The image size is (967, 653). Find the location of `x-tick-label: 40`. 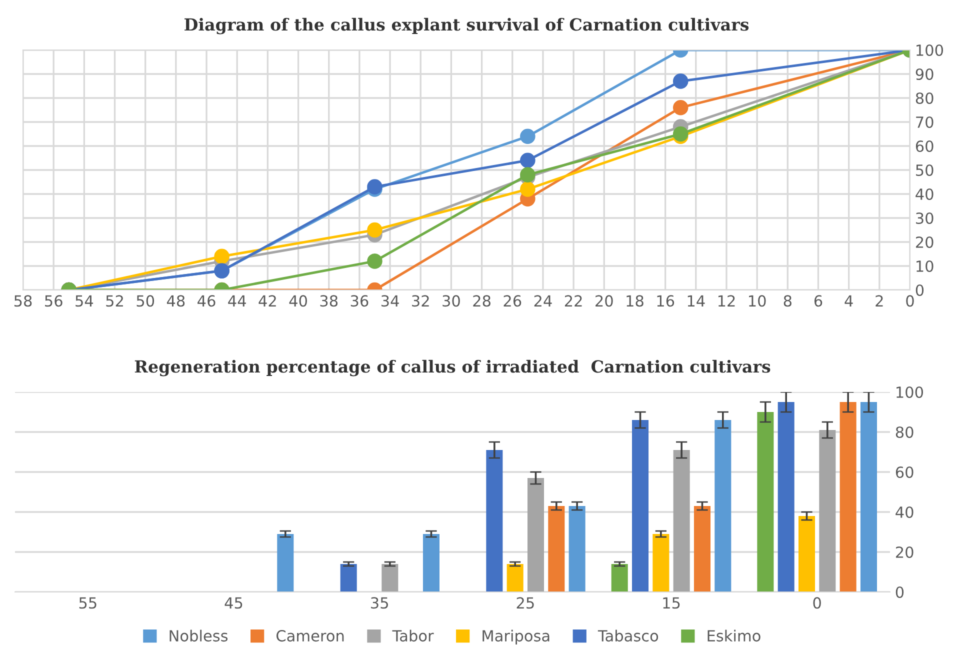

x-tick-label: 40 is located at coordinates (298, 301).